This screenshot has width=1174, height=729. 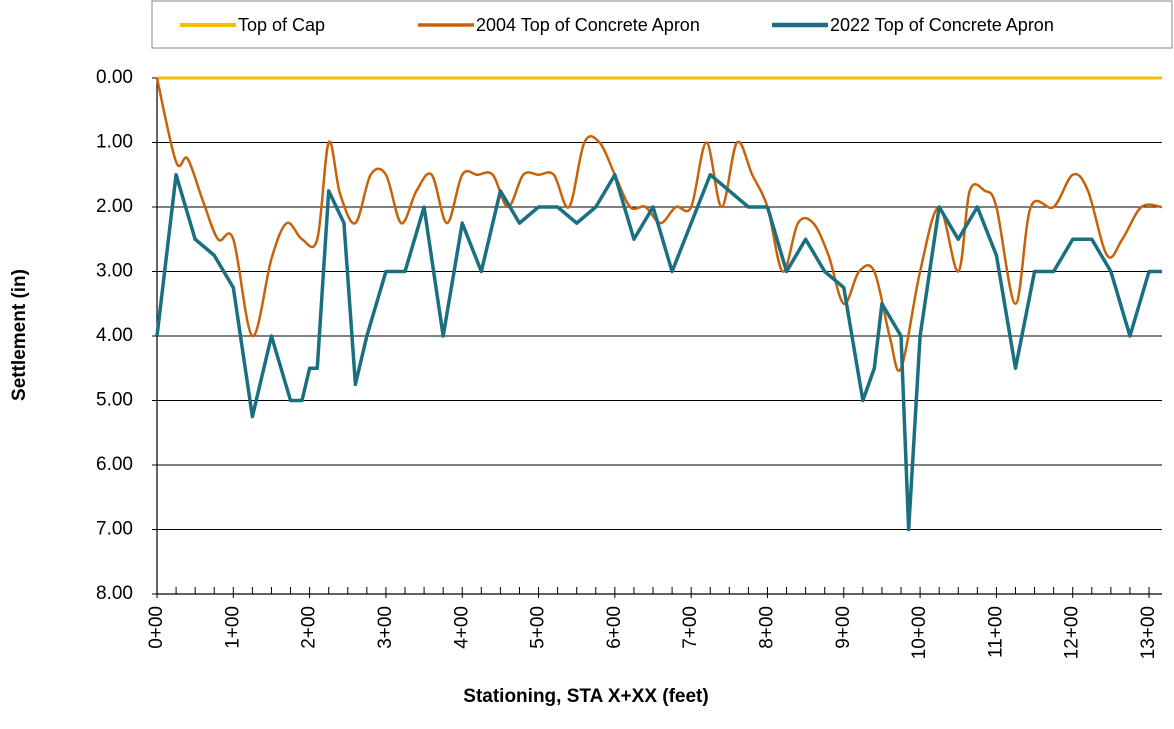 What do you see at coordinates (19, 335) in the screenshot?
I see `y-axis-title: Settlement (in)` at bounding box center [19, 335].